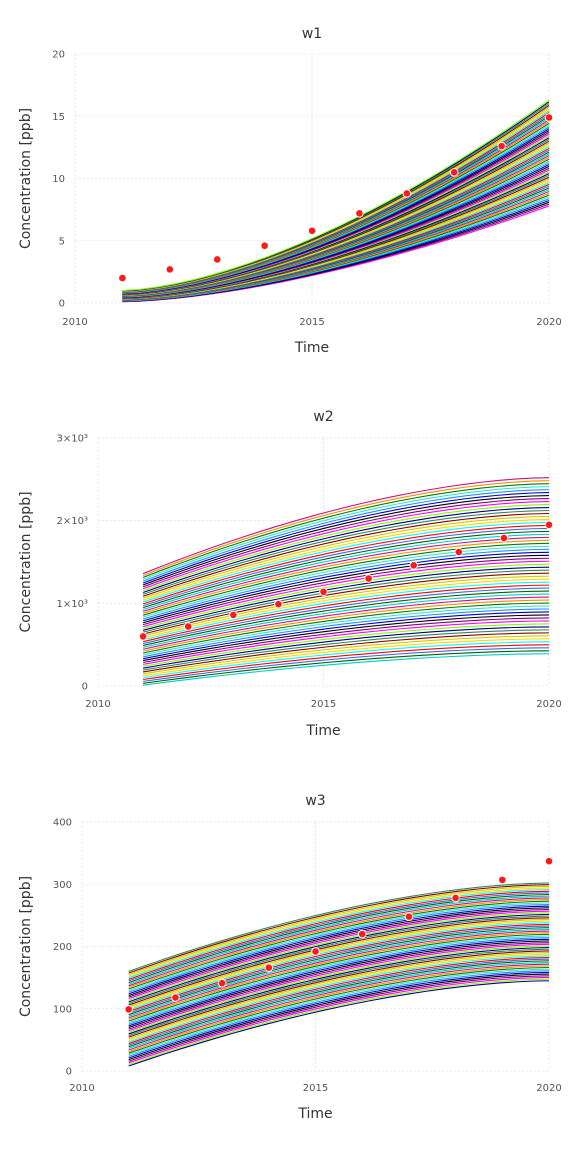  Describe the element at coordinates (58, 179) in the screenshot. I see `y-tick-label: 10` at that location.